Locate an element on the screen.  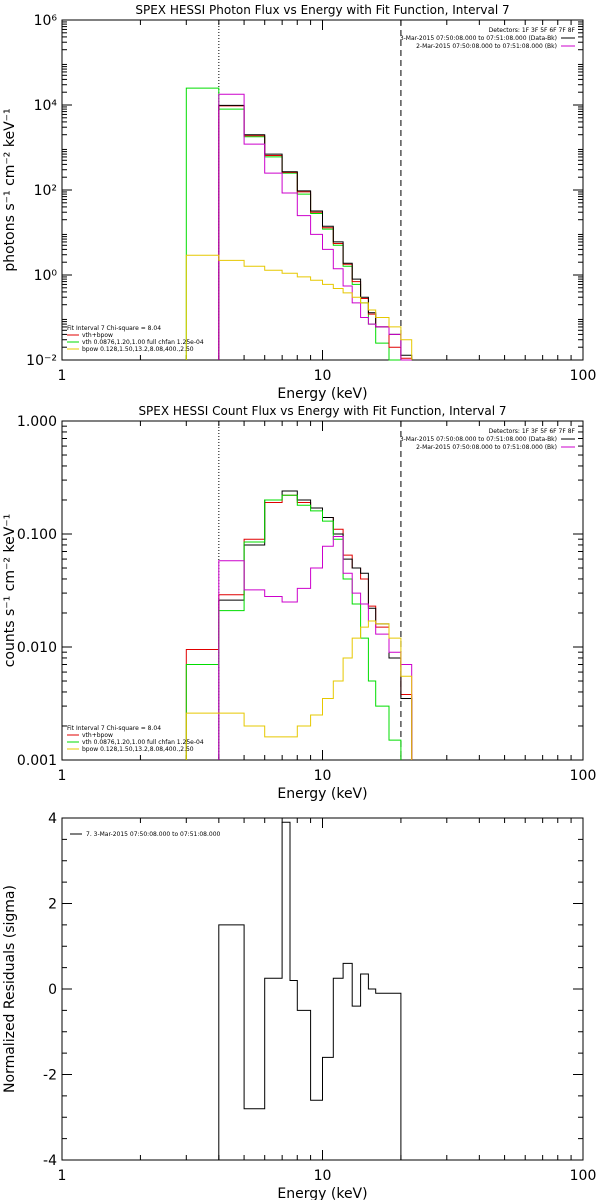
y-tick-label: 2 is located at coordinates (52, 905).